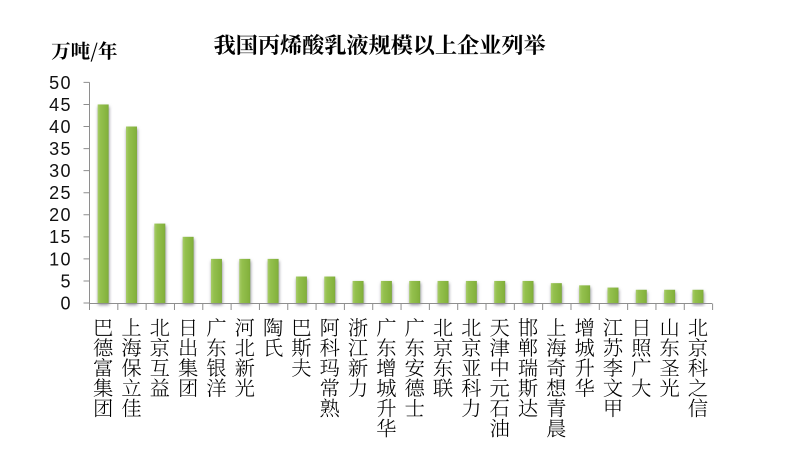  What do you see at coordinates (60, 149) in the screenshot?
I see `svg-text: 35` at bounding box center [60, 149].